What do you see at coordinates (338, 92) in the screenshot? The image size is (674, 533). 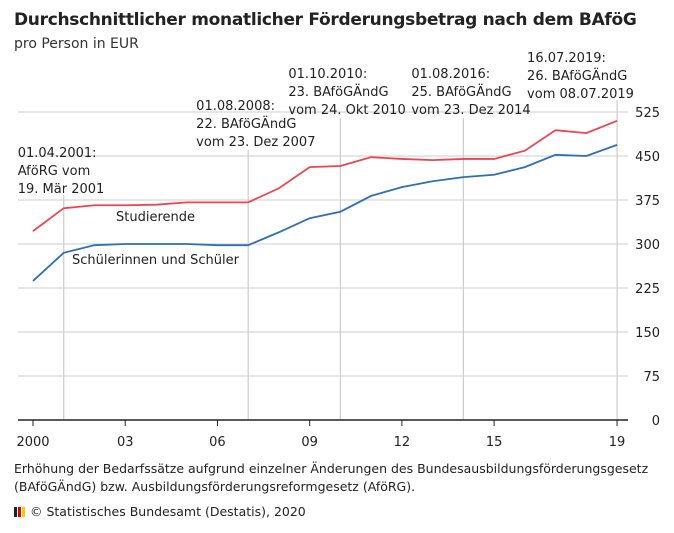 I see `annotation-text: 23. BAföGÄndG` at bounding box center [338, 92].